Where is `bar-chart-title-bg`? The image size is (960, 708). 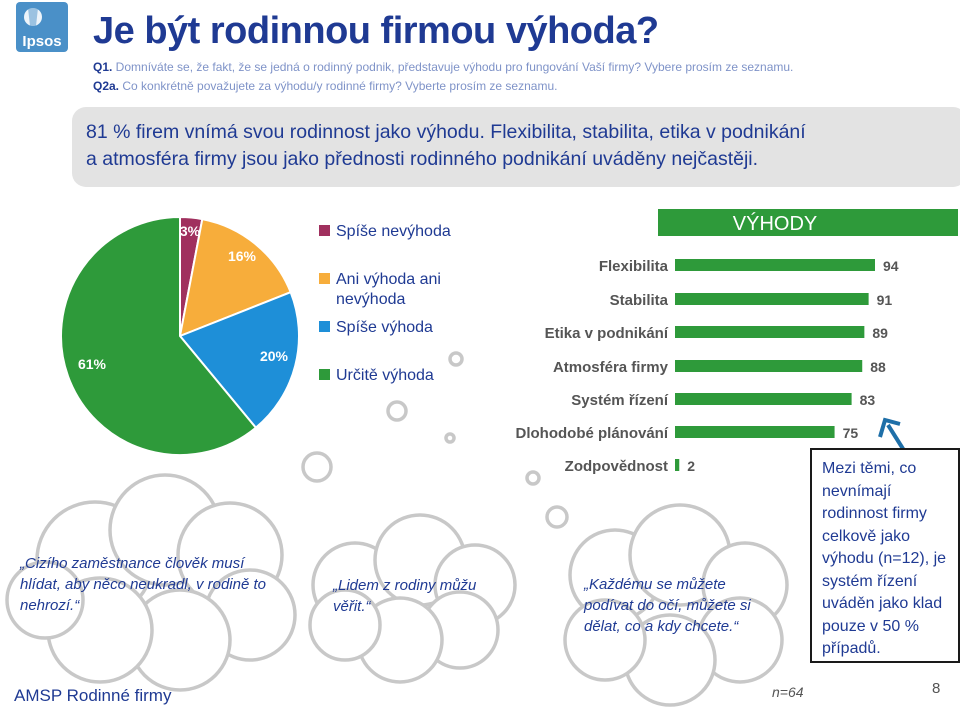 bar-chart-title-bg is located at coordinates (808, 222).